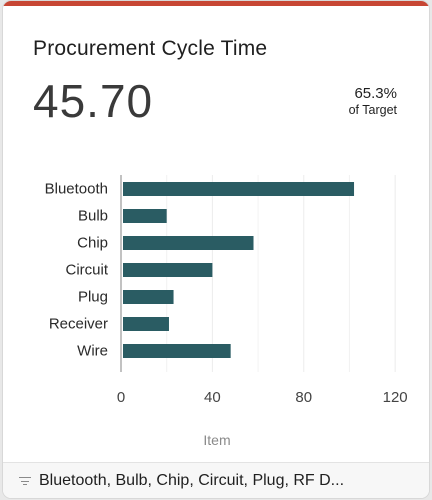 This screenshot has width=432, height=500. I want to click on x-axis-title: Item, so click(216, 440).